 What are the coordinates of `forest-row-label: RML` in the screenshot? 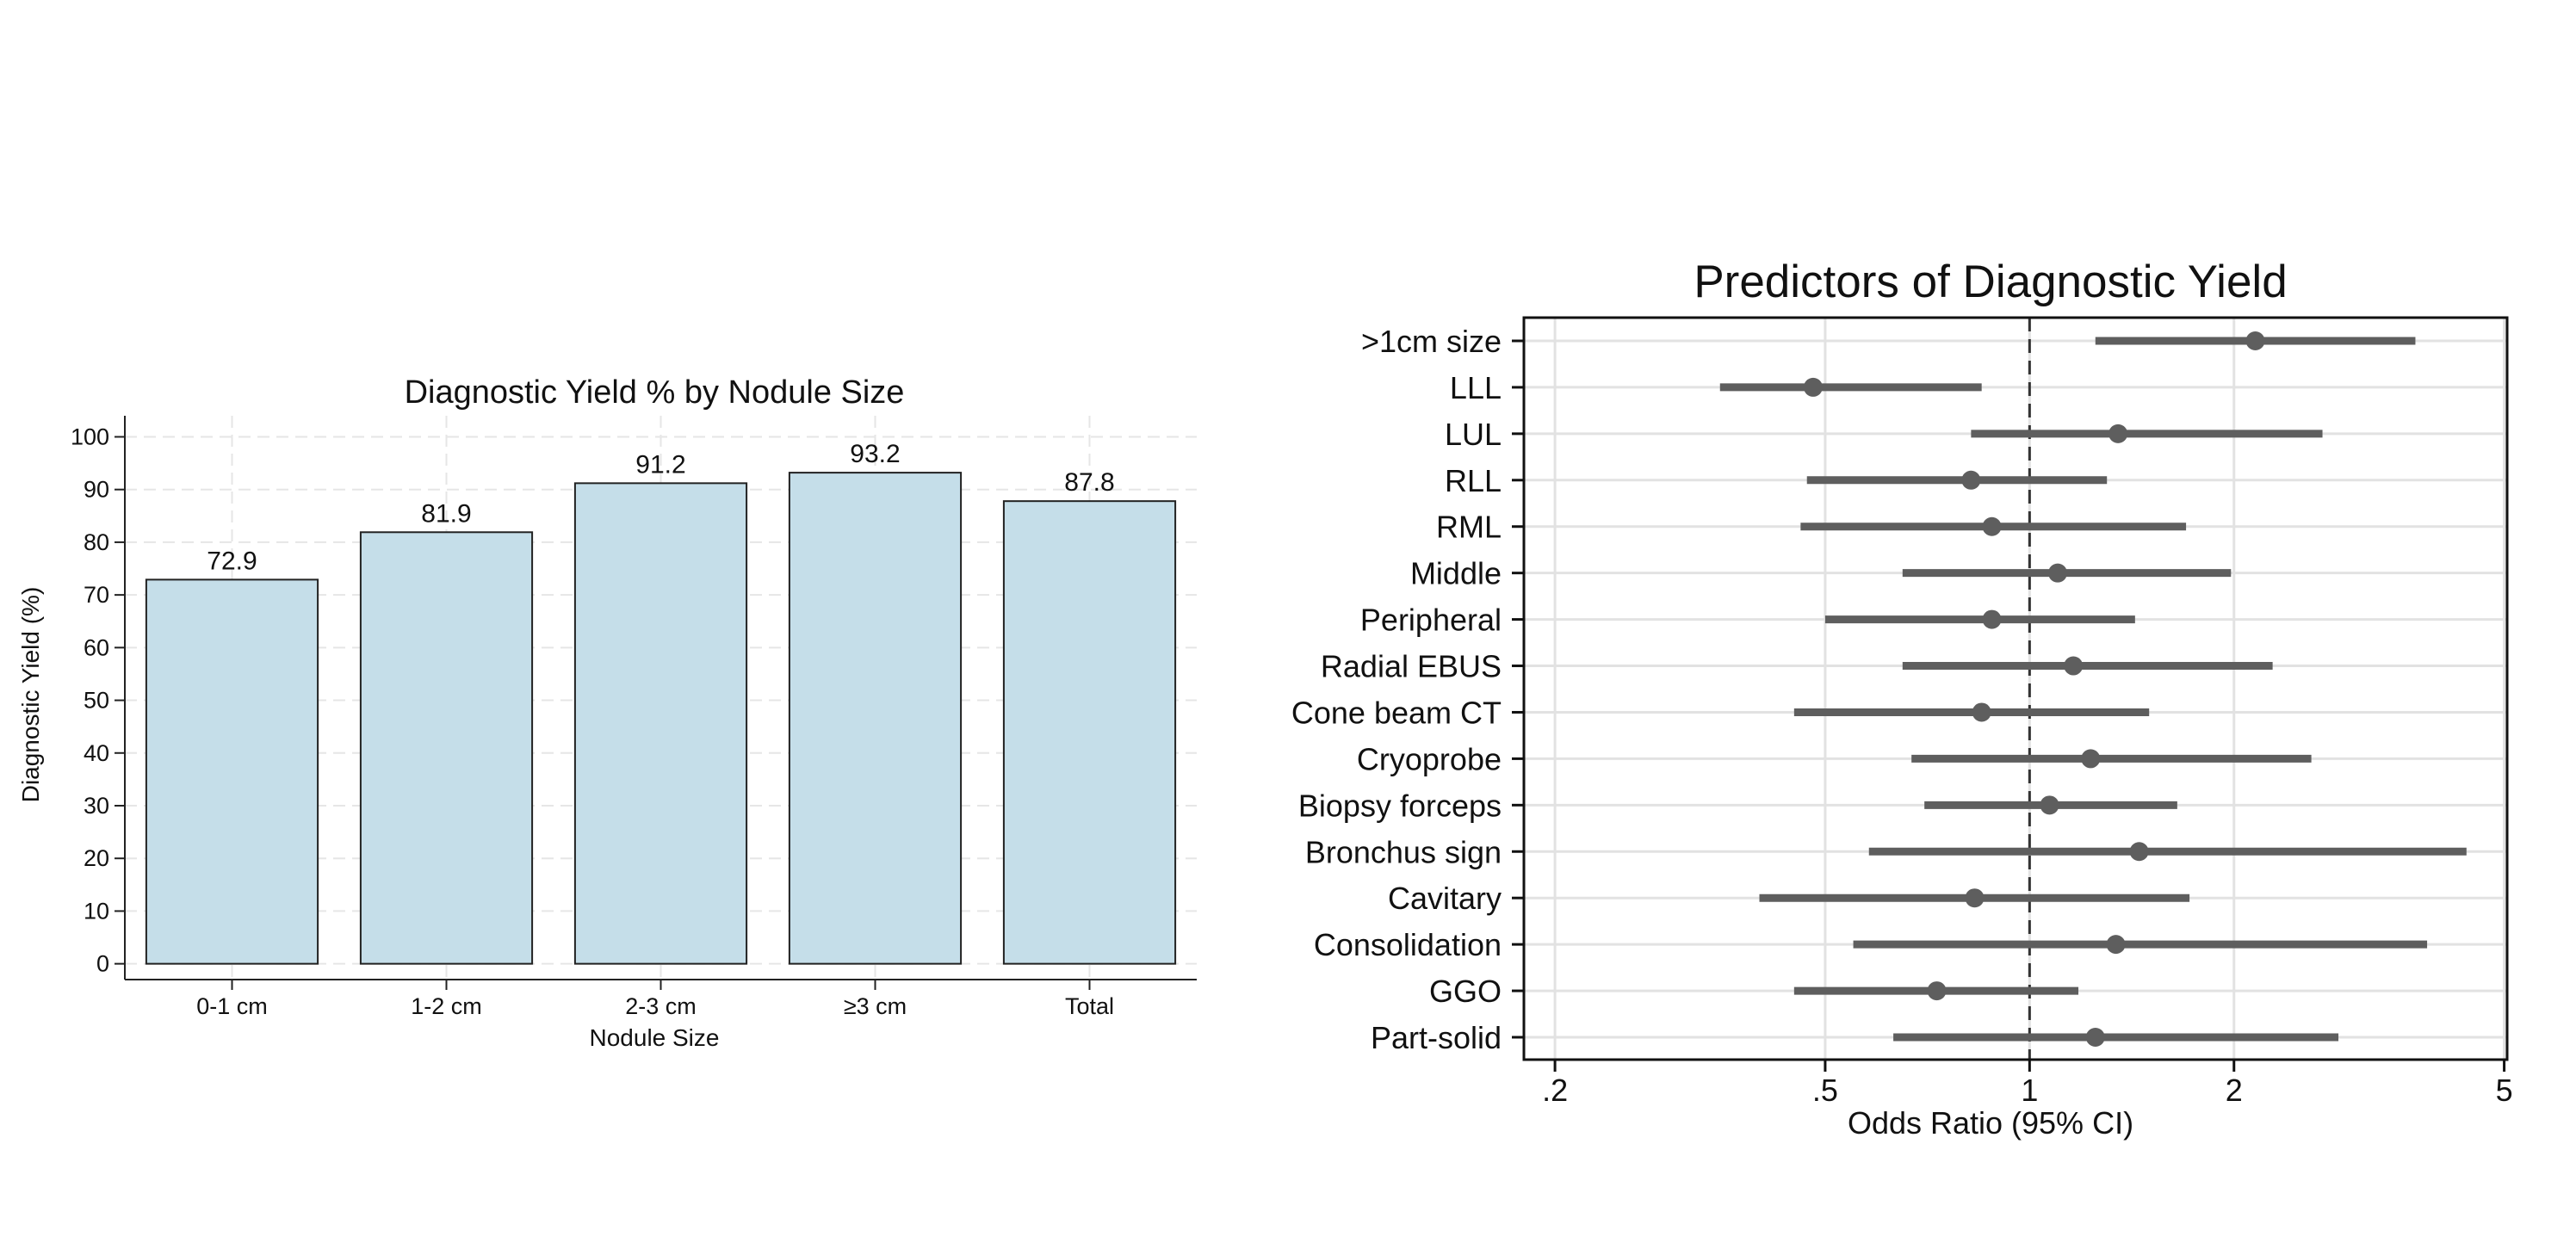 It's located at (1469, 527).